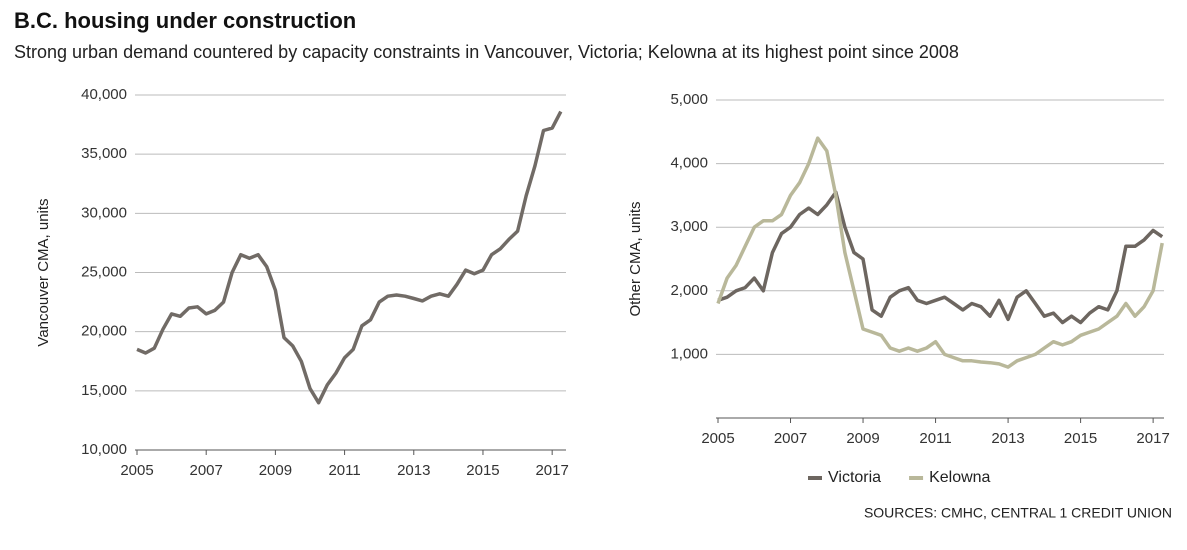 The width and height of the screenshot is (1187, 550). Describe the element at coordinates (43, 272) in the screenshot. I see `y-axis-title: Vancouver CMA, units` at that location.